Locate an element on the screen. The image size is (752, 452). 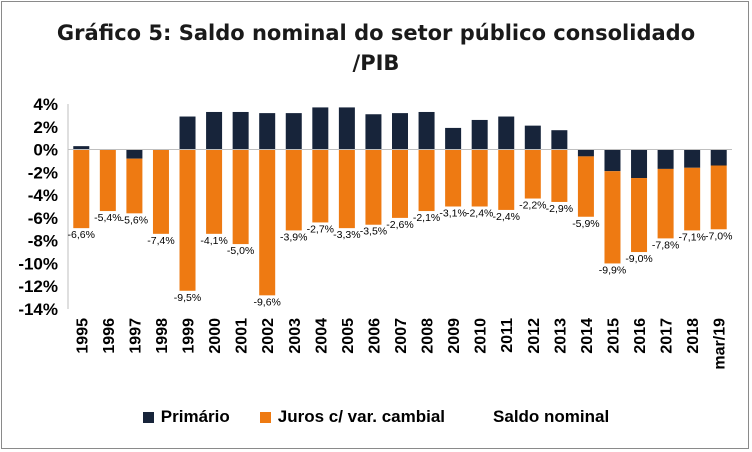
y-tick-label: -2% is located at coordinates (43, 172).